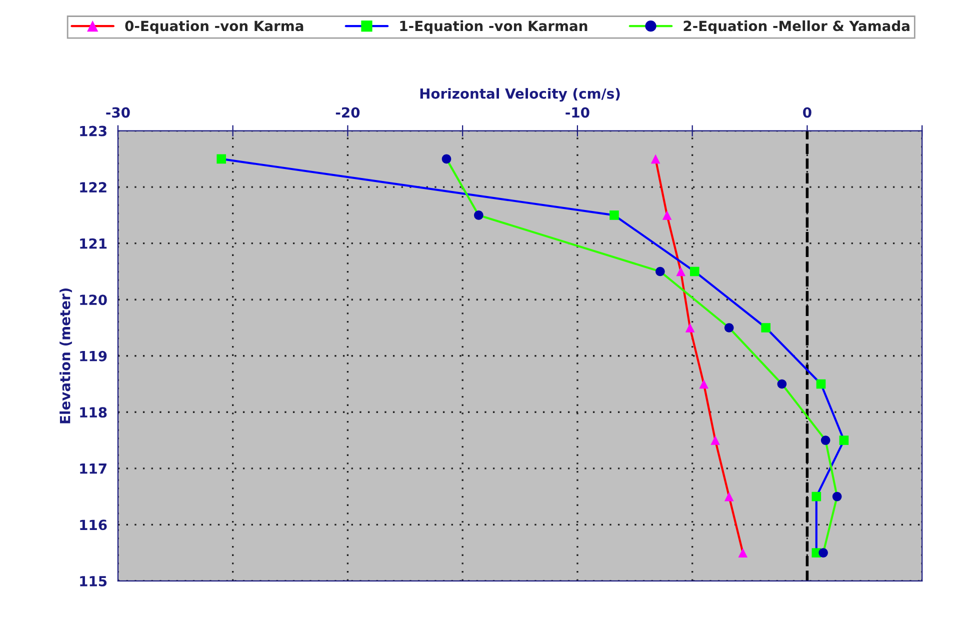 This screenshot has width=963, height=620. What do you see at coordinates (93, 412) in the screenshot?
I see `y-tick-label: 118` at bounding box center [93, 412].